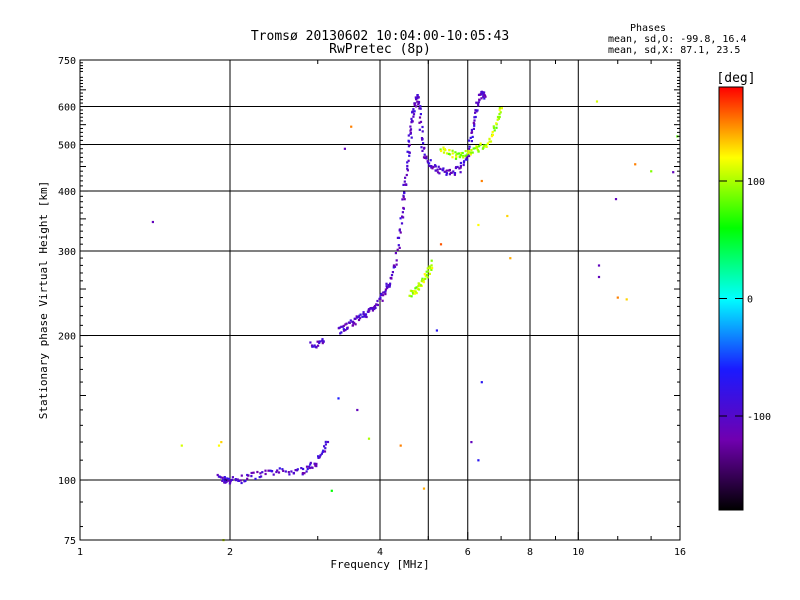 The height and width of the screenshot is (600, 800). What do you see at coordinates (680, 552) in the screenshot?
I see `x-tick-label: 16` at bounding box center [680, 552].